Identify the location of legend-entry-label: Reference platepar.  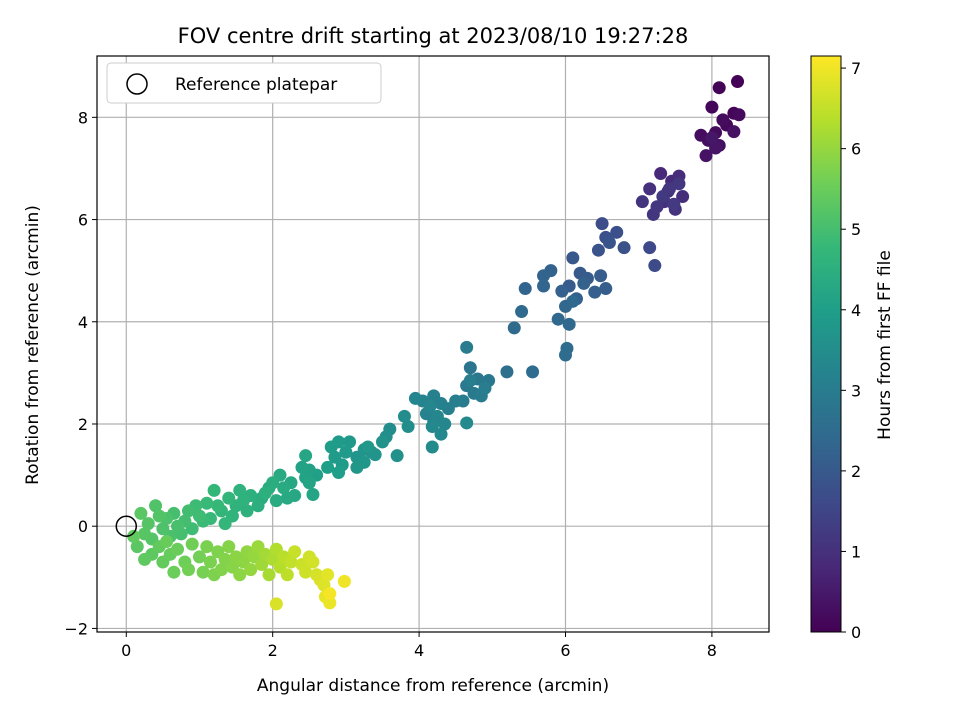
(256, 85).